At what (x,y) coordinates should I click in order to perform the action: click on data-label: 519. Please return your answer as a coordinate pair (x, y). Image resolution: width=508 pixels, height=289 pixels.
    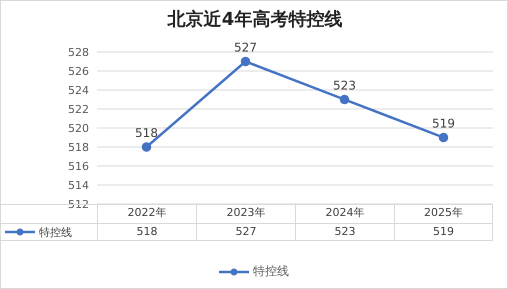
    Looking at the image, I should click on (443, 231).